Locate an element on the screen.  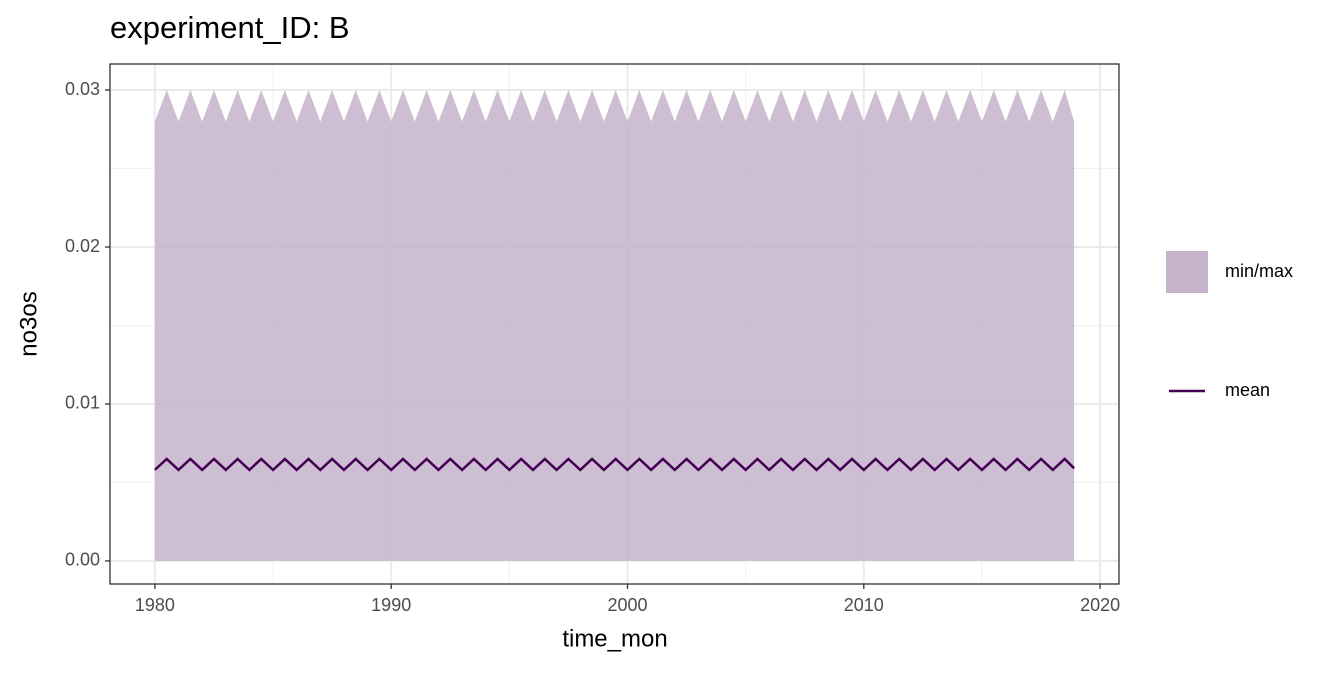
y-tick-label: 0.00 is located at coordinates (82, 560).